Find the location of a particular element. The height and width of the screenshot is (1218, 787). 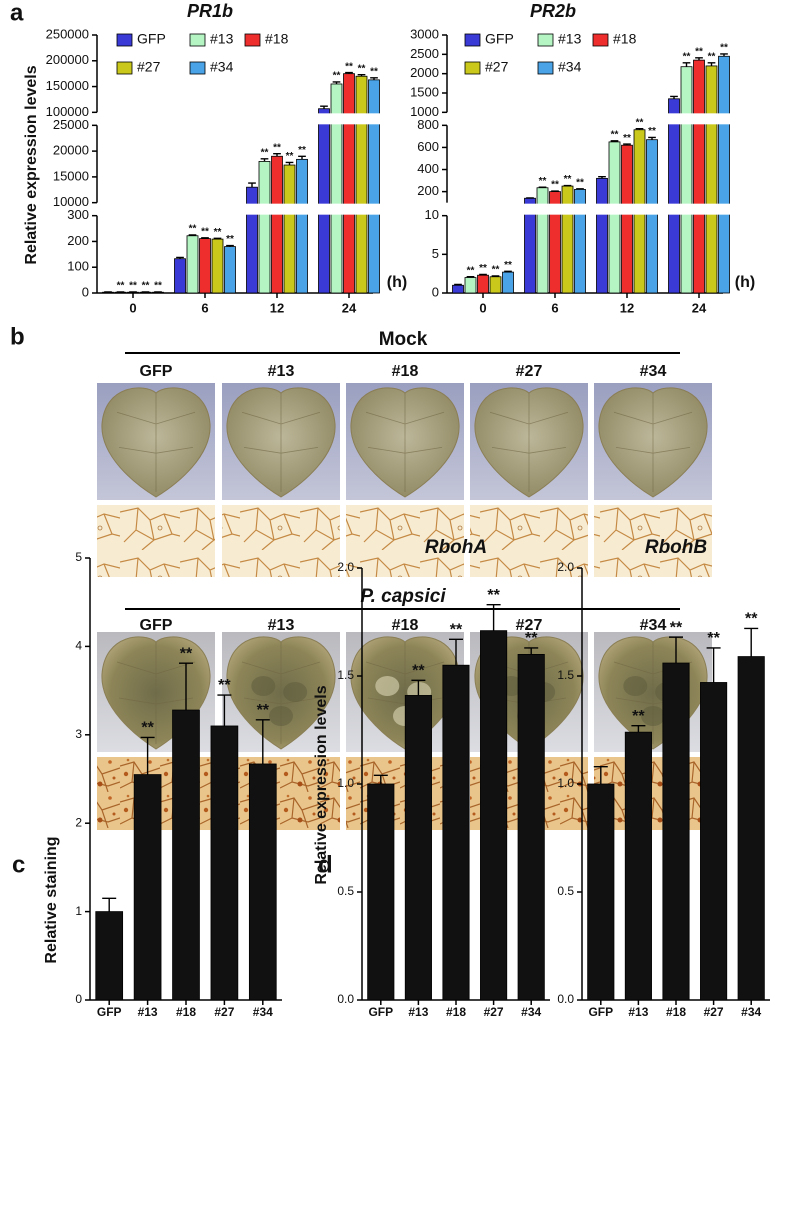

y-tick-label: 5 is located at coordinates (435, 253).